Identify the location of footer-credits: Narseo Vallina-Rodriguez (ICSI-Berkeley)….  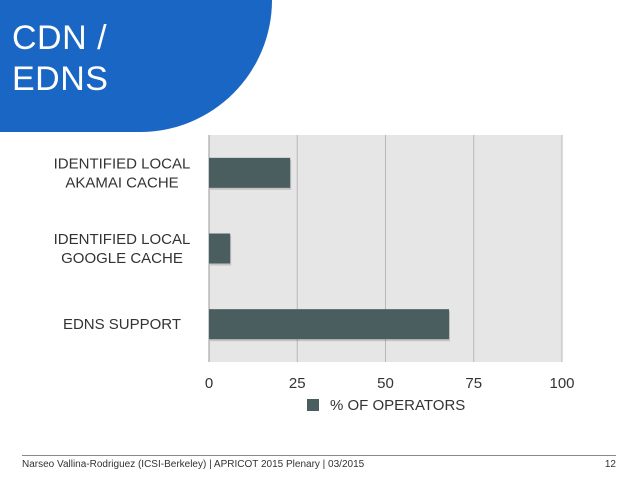
(193, 464).